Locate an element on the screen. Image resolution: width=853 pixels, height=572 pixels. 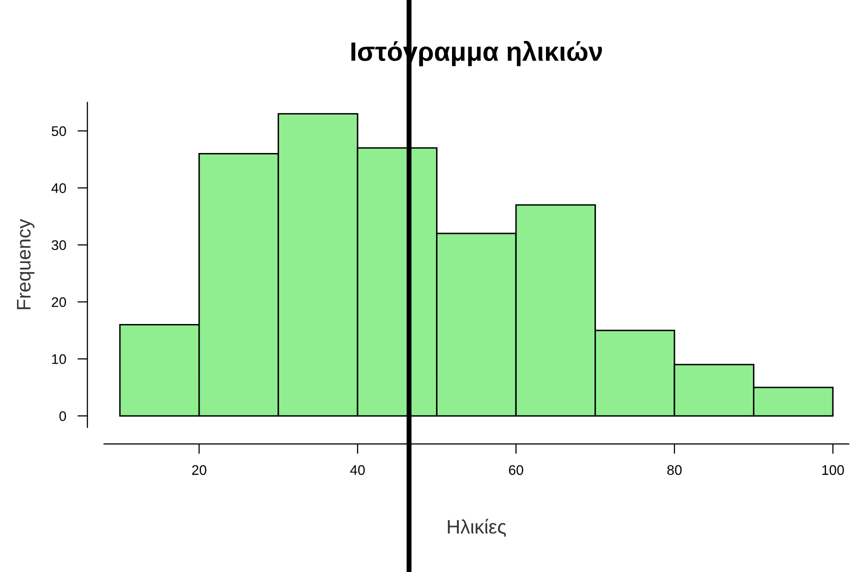
x-tick-label: 100 is located at coordinates (833, 470).